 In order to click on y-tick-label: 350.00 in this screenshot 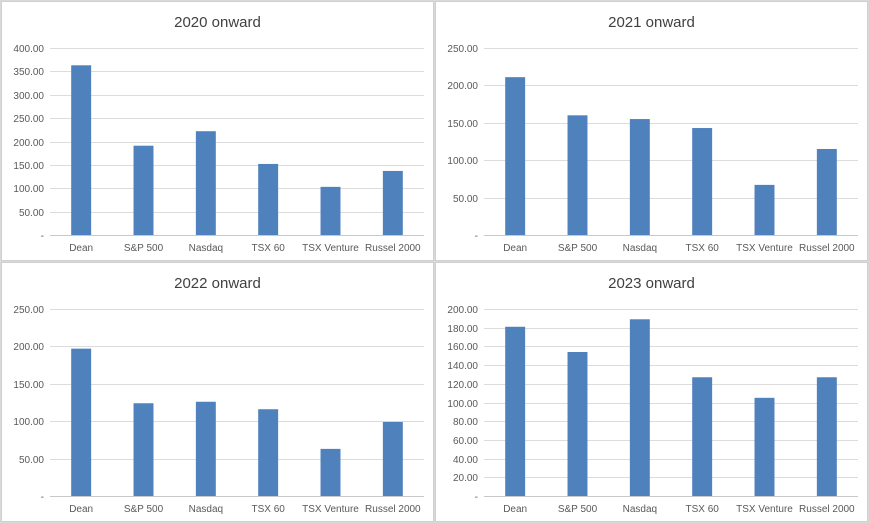, I will do `click(28, 72)`.